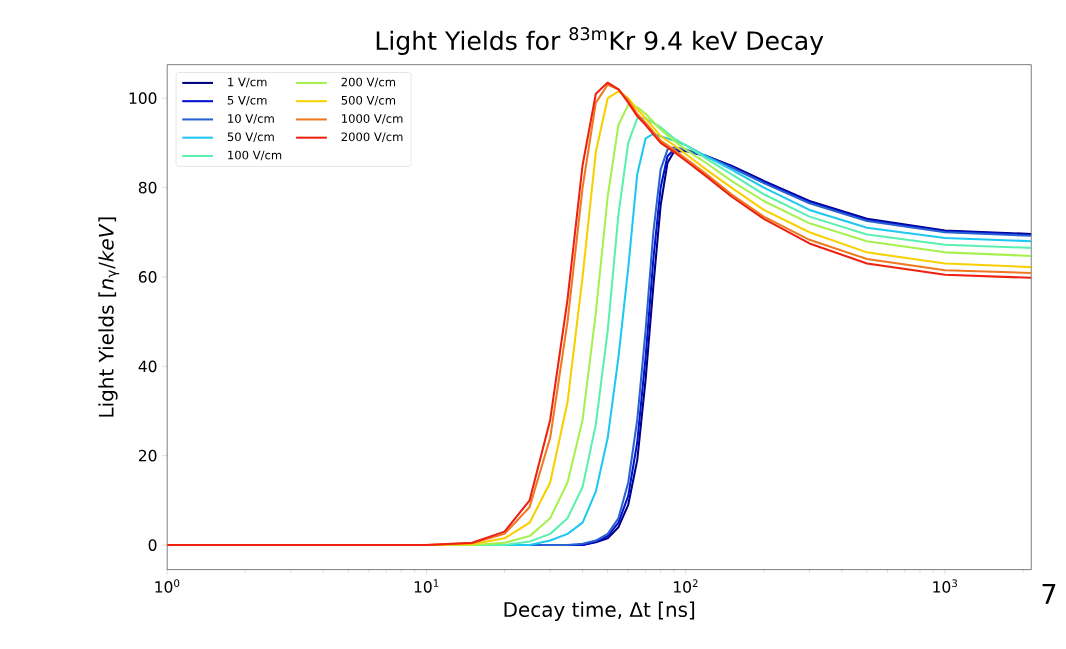  I want to click on chart-title: Light Yields for $^{83m}$Kr 9.4 keV Decay, so click(600, 41).